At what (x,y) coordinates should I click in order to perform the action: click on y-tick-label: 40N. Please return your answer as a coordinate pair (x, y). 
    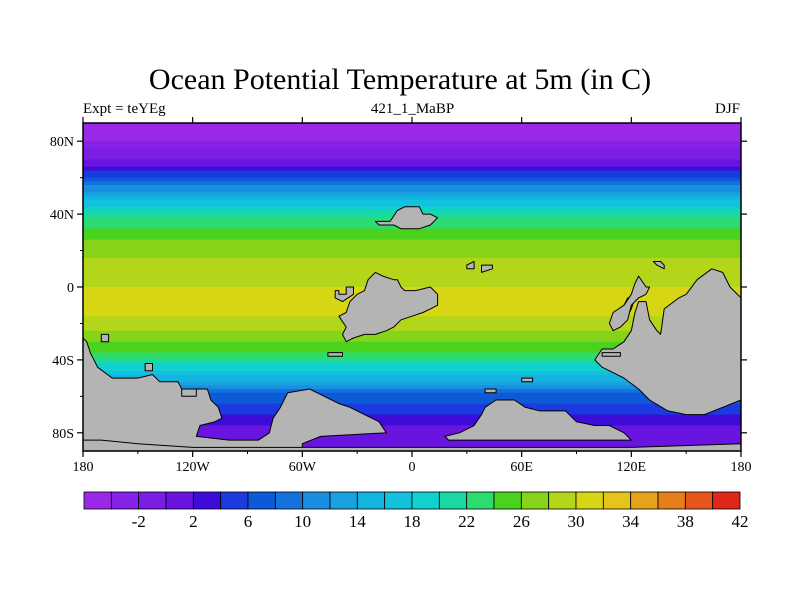
    Looking at the image, I should click on (62, 215).